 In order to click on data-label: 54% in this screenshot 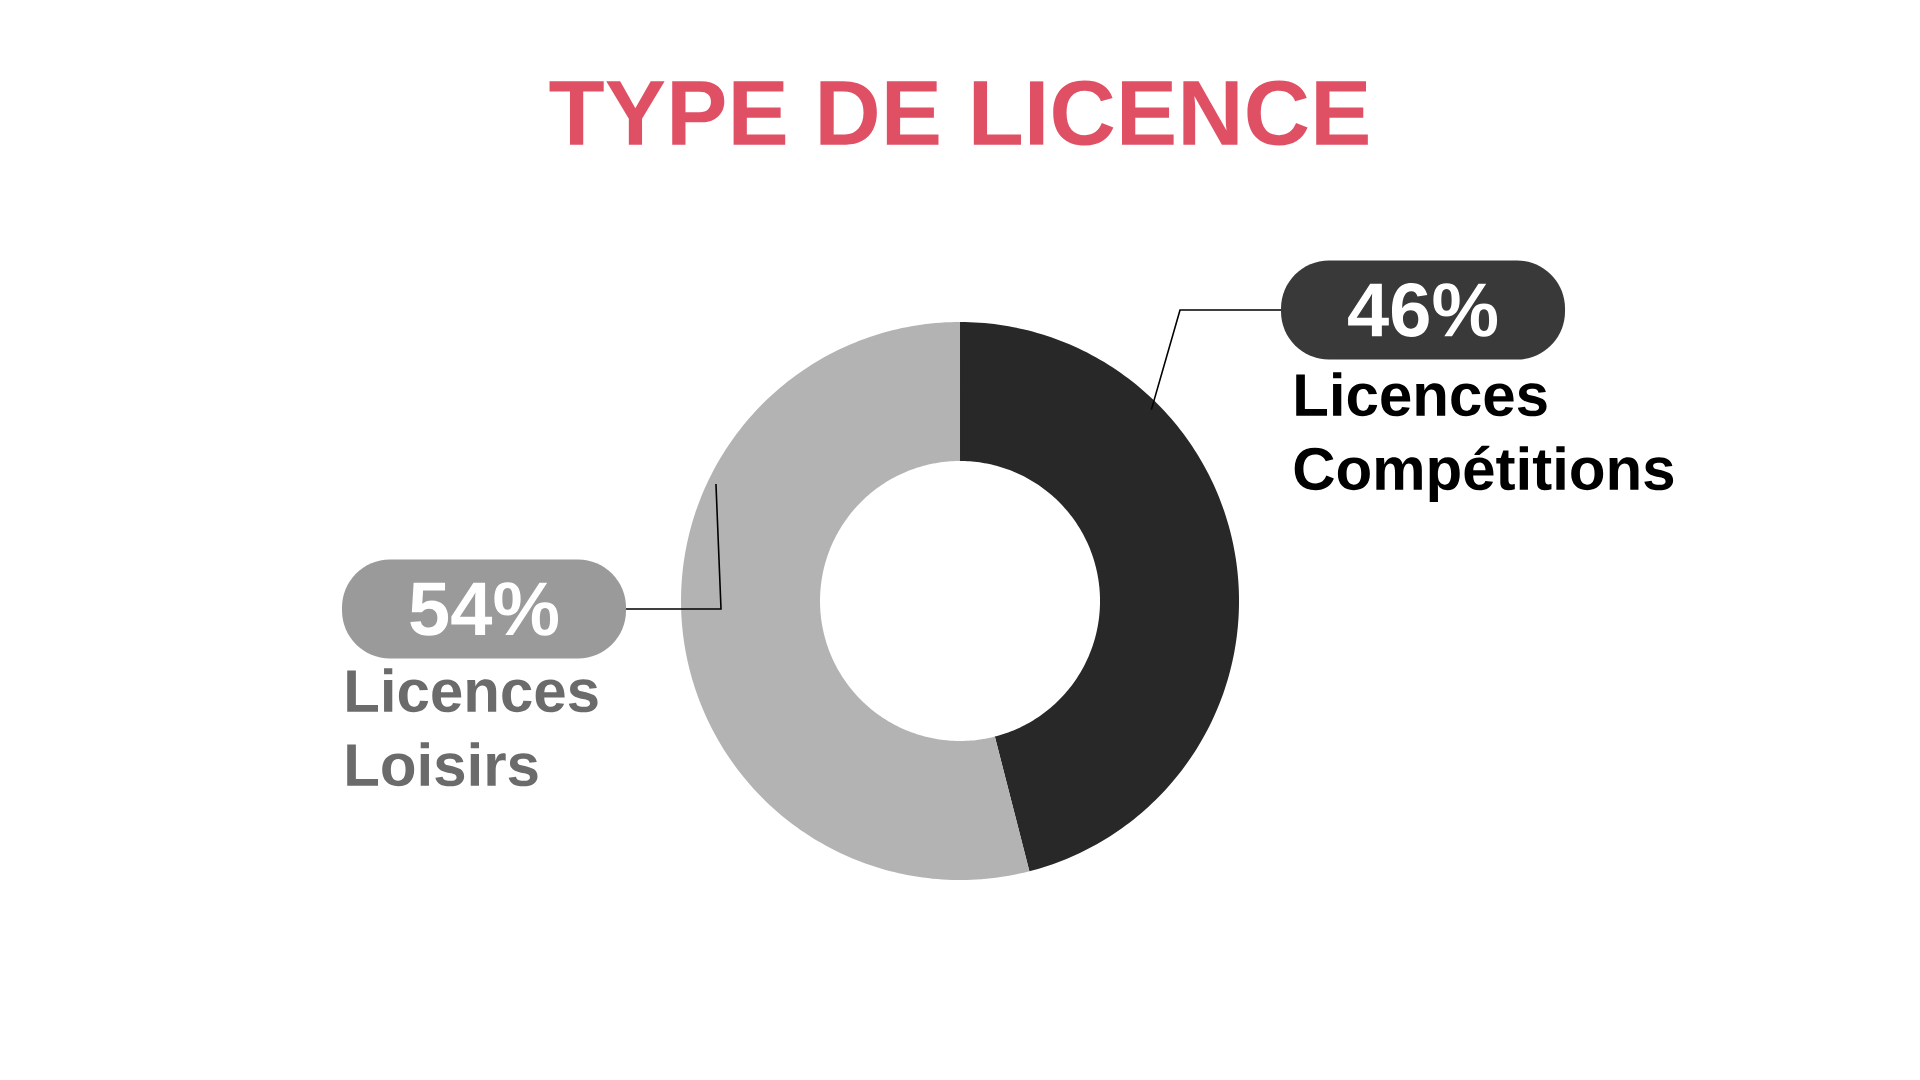, I will do `click(484, 609)`.